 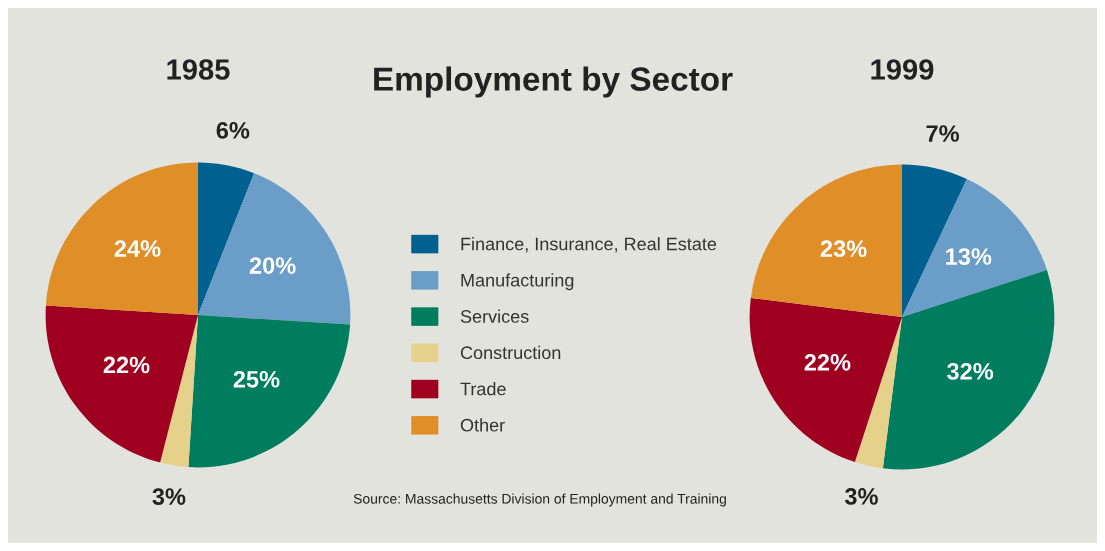 I want to click on data-label: 20%, so click(x=272, y=265).